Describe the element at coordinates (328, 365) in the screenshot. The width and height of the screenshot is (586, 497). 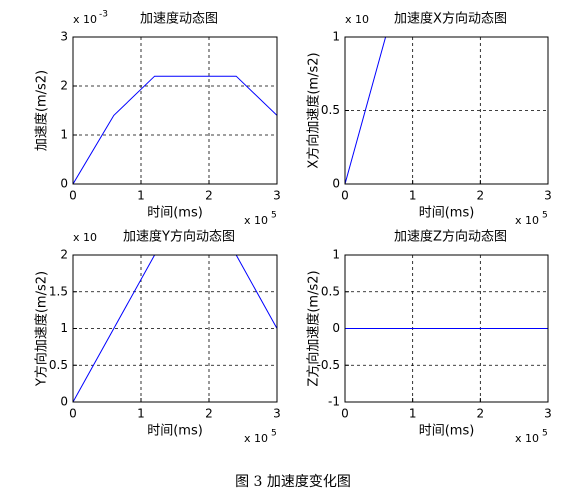
I see `y-tick-label: -0.5` at that location.